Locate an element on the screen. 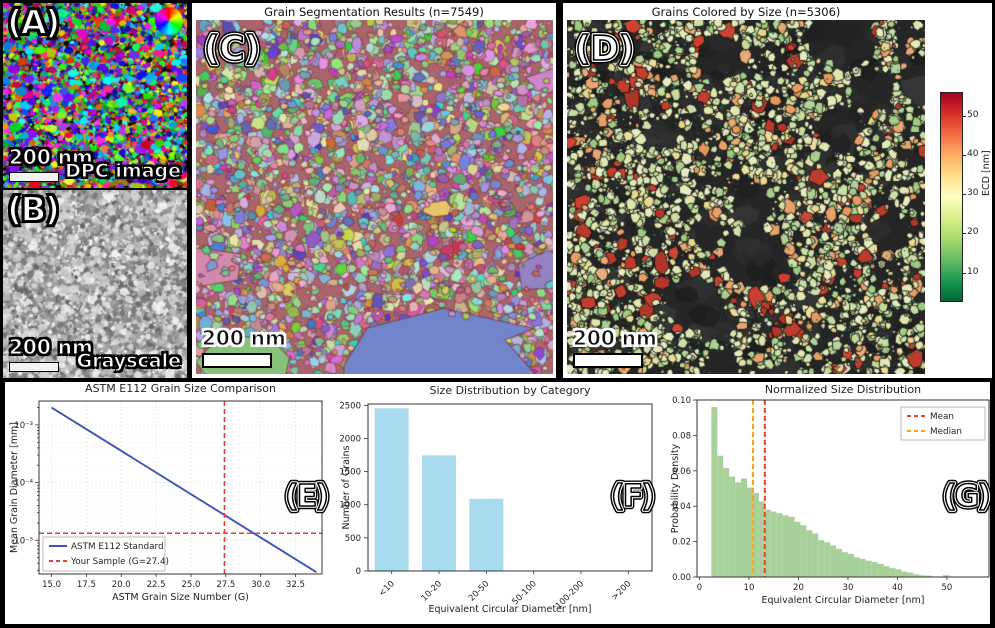  svg-text: 30 is located at coordinates (848, 588).